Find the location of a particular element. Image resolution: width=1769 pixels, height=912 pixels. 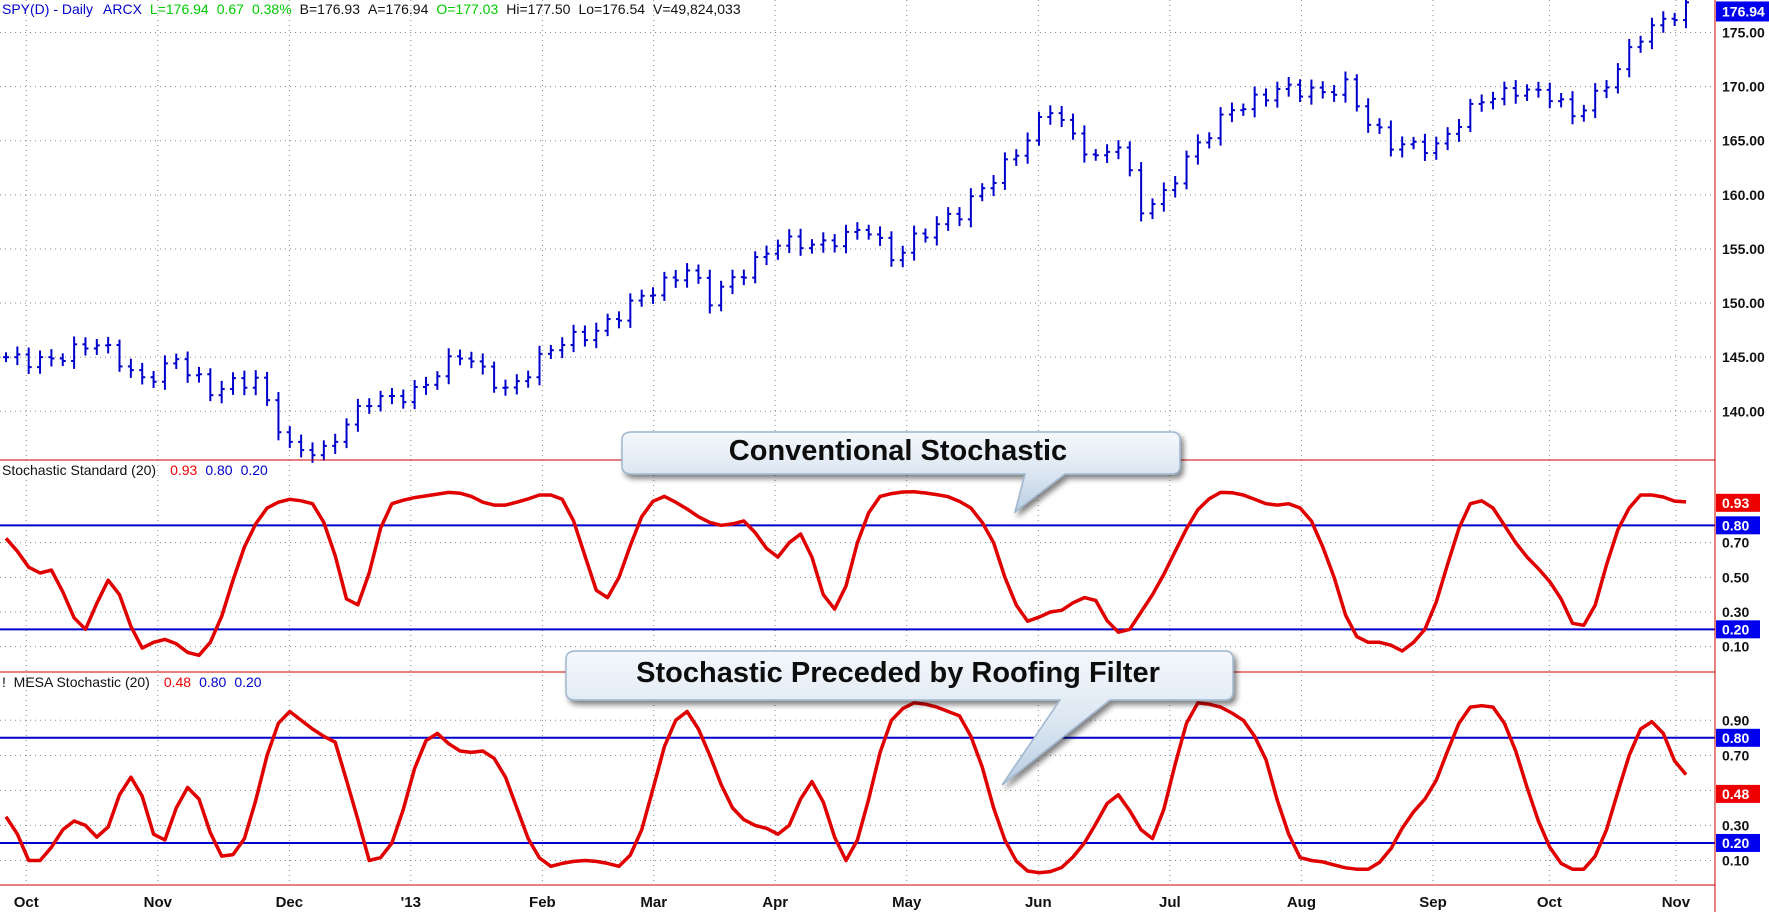

stochastic-value-tag-label: 0.93 is located at coordinates (1735, 503).